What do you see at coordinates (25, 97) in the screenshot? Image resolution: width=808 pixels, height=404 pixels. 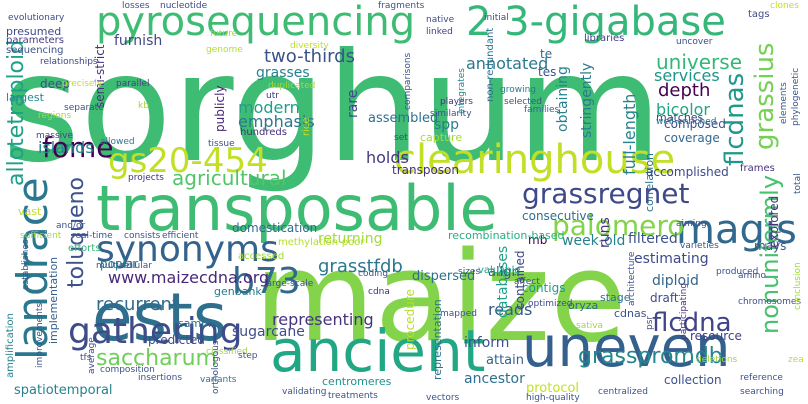 I see `word: largest` at bounding box center [25, 97].